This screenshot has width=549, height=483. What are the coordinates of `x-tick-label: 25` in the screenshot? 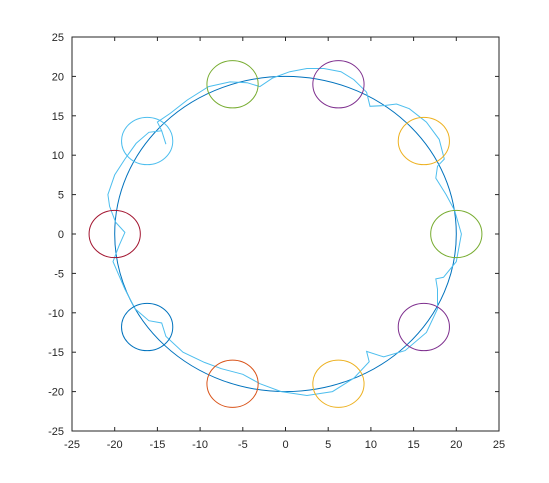 It's located at (499, 445).